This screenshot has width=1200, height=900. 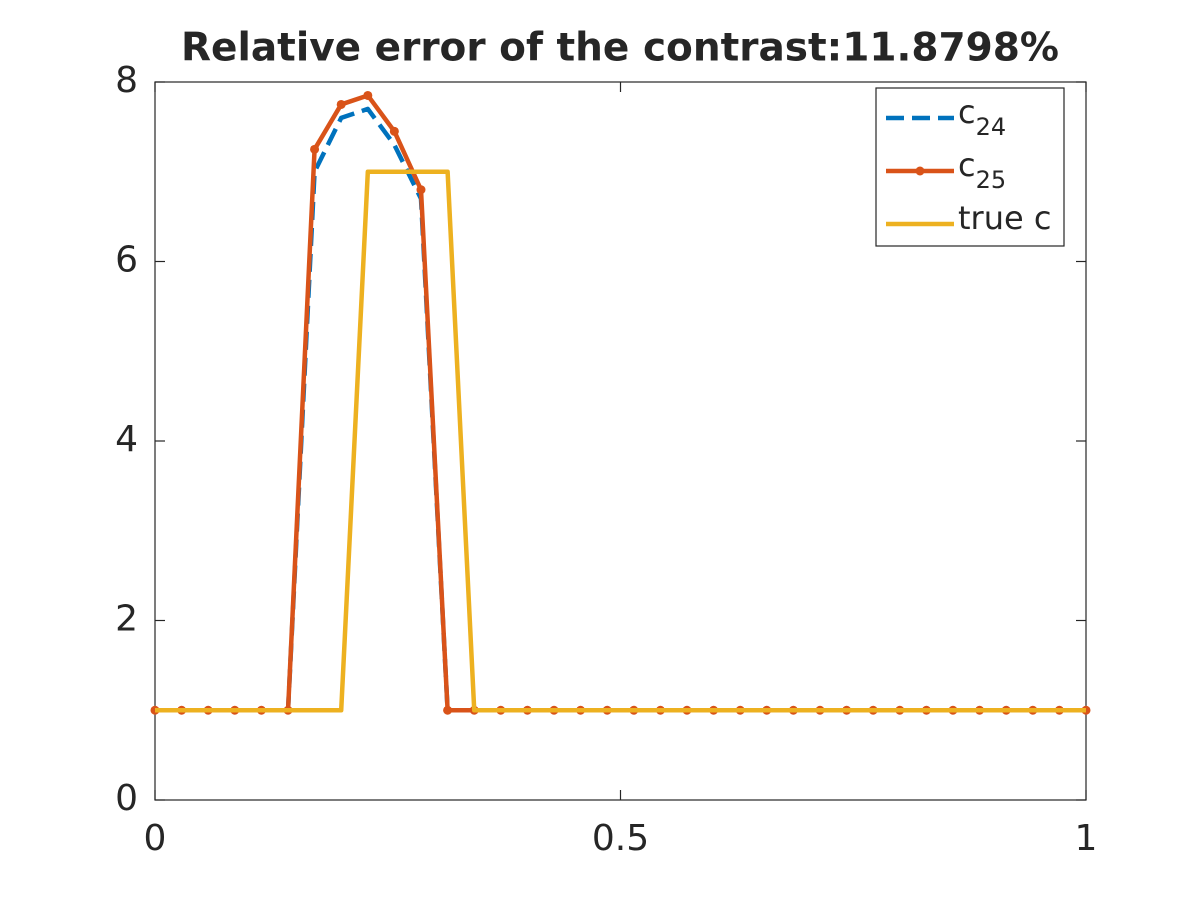 I want to click on legend-box, so click(x=970, y=167).